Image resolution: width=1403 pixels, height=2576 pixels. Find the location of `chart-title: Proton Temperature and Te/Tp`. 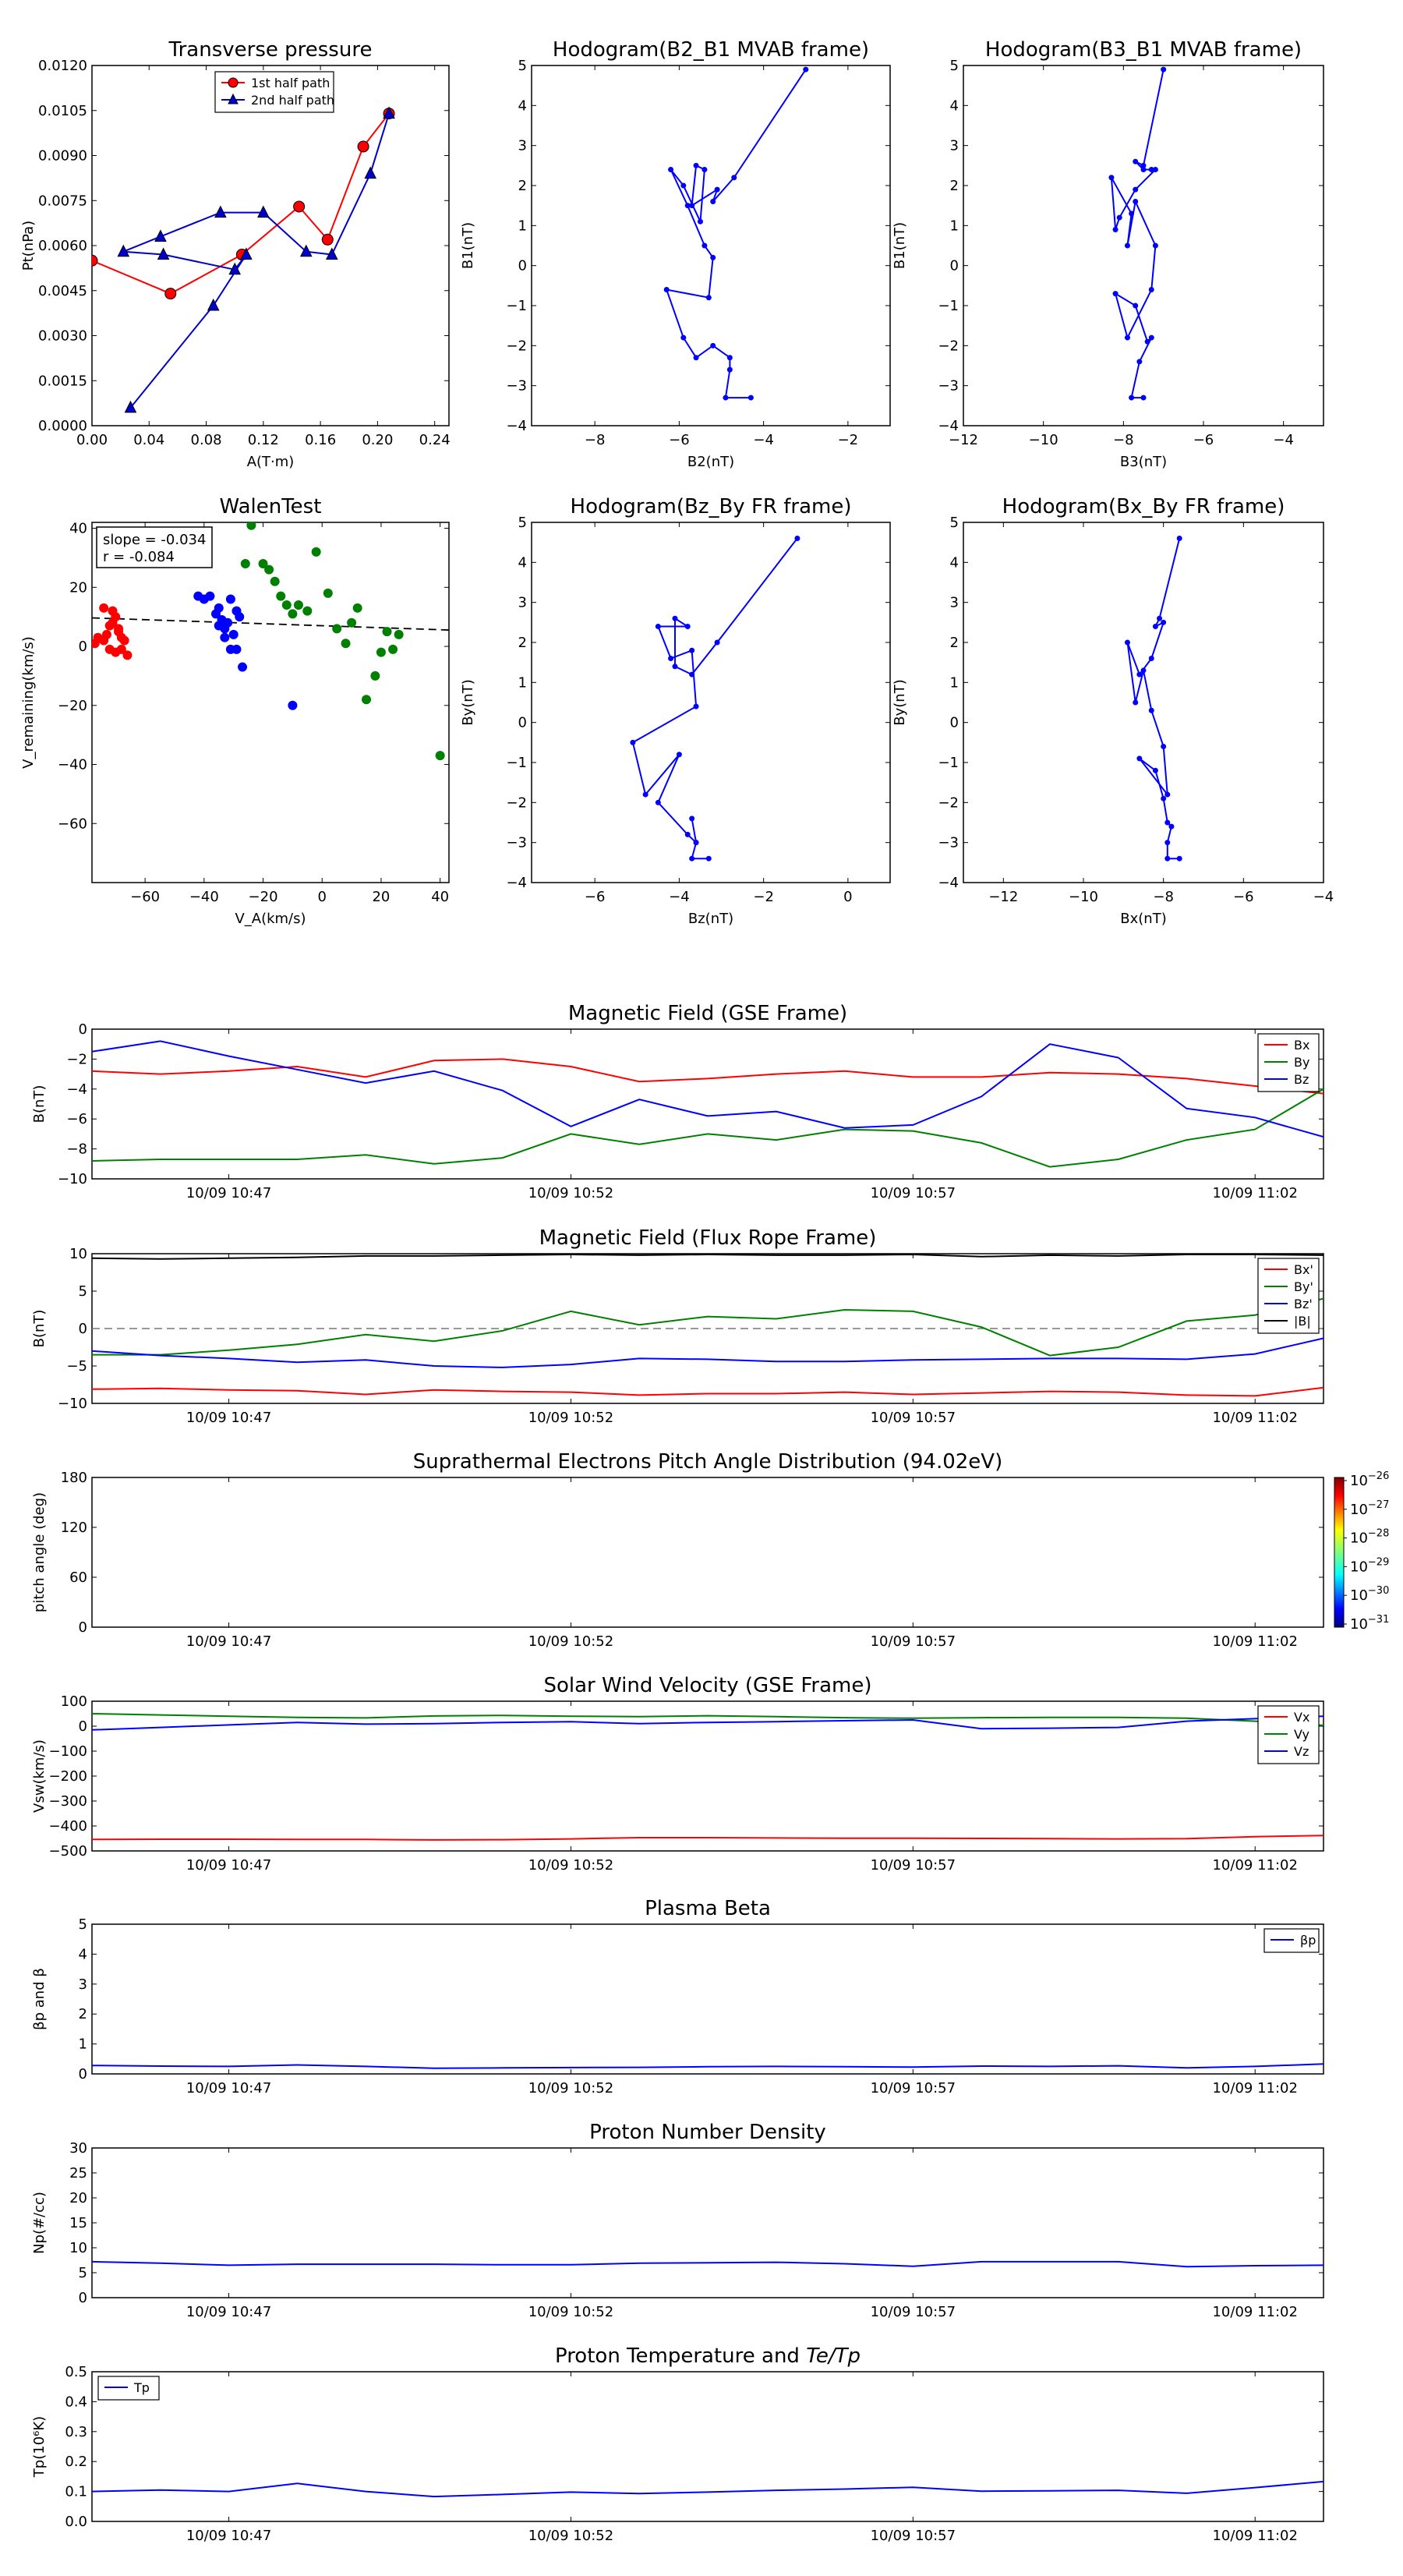

chart-title: Proton Temperature and Te/Tp is located at coordinates (708, 2356).